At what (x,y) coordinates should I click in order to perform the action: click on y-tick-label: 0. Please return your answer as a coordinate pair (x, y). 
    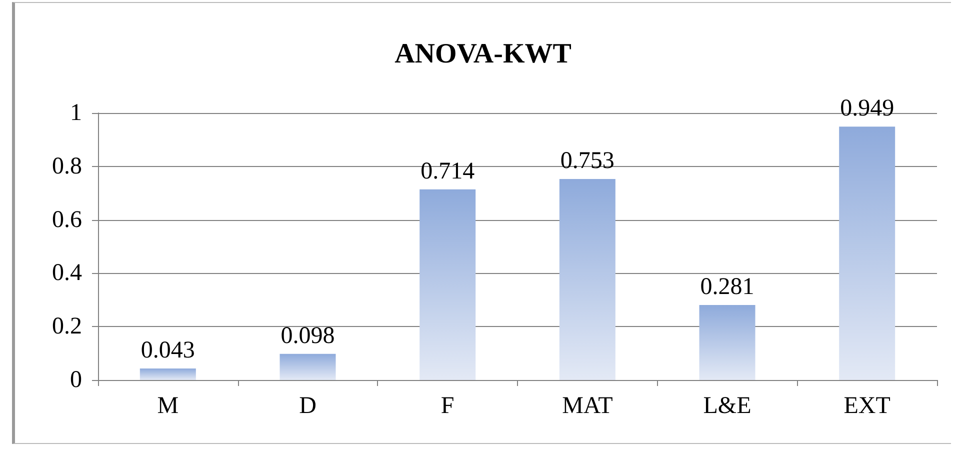
    Looking at the image, I should click on (76, 380).